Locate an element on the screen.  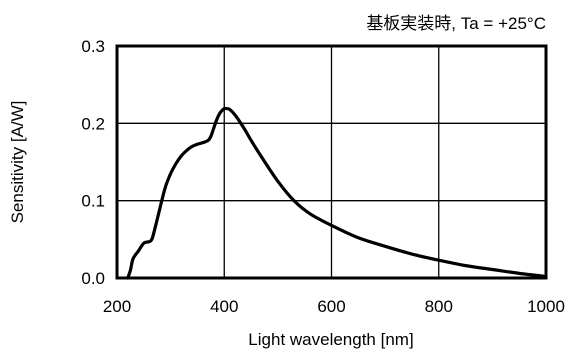
y-axis-label: Sensitivity [A/W] is located at coordinates (17, 162).